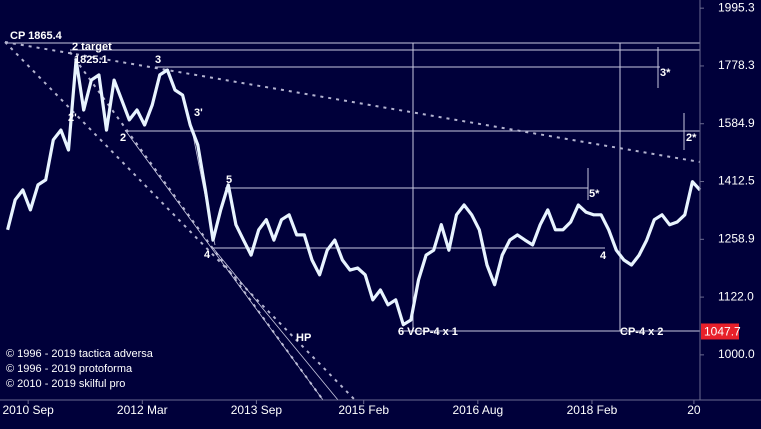 This screenshot has width=761, height=429. Describe the element at coordinates (736, 238) in the screenshot. I see `y-tick-label: 1258.9` at that location.